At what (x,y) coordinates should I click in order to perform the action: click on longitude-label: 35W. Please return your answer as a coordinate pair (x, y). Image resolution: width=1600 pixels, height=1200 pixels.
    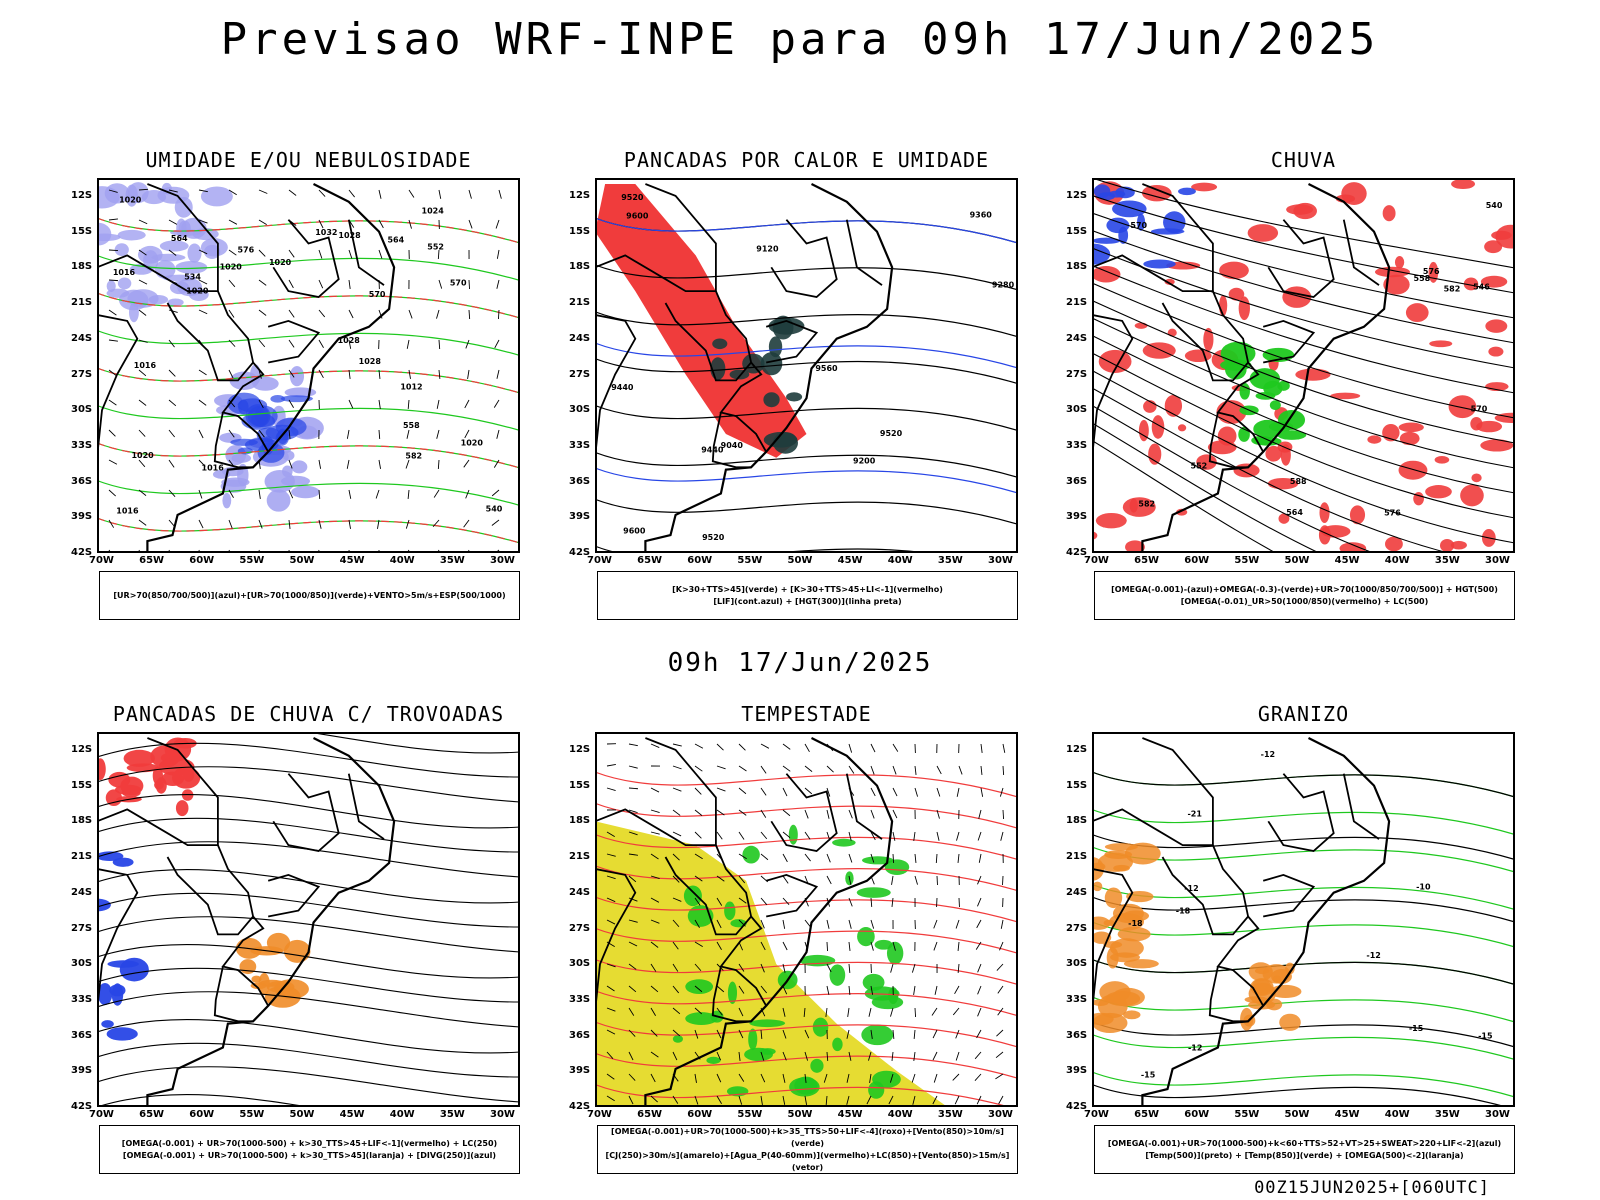
    Looking at the image, I should click on (950, 1114).